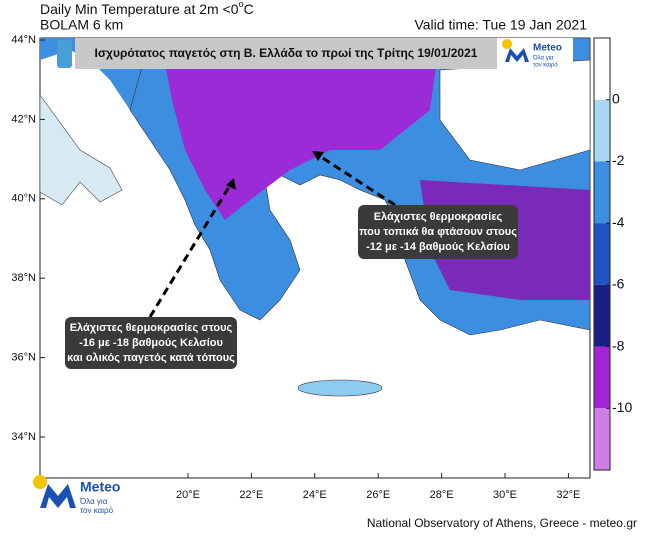 This screenshot has height=543, width=650. I want to click on colorbar-label: 0, so click(616, 98).